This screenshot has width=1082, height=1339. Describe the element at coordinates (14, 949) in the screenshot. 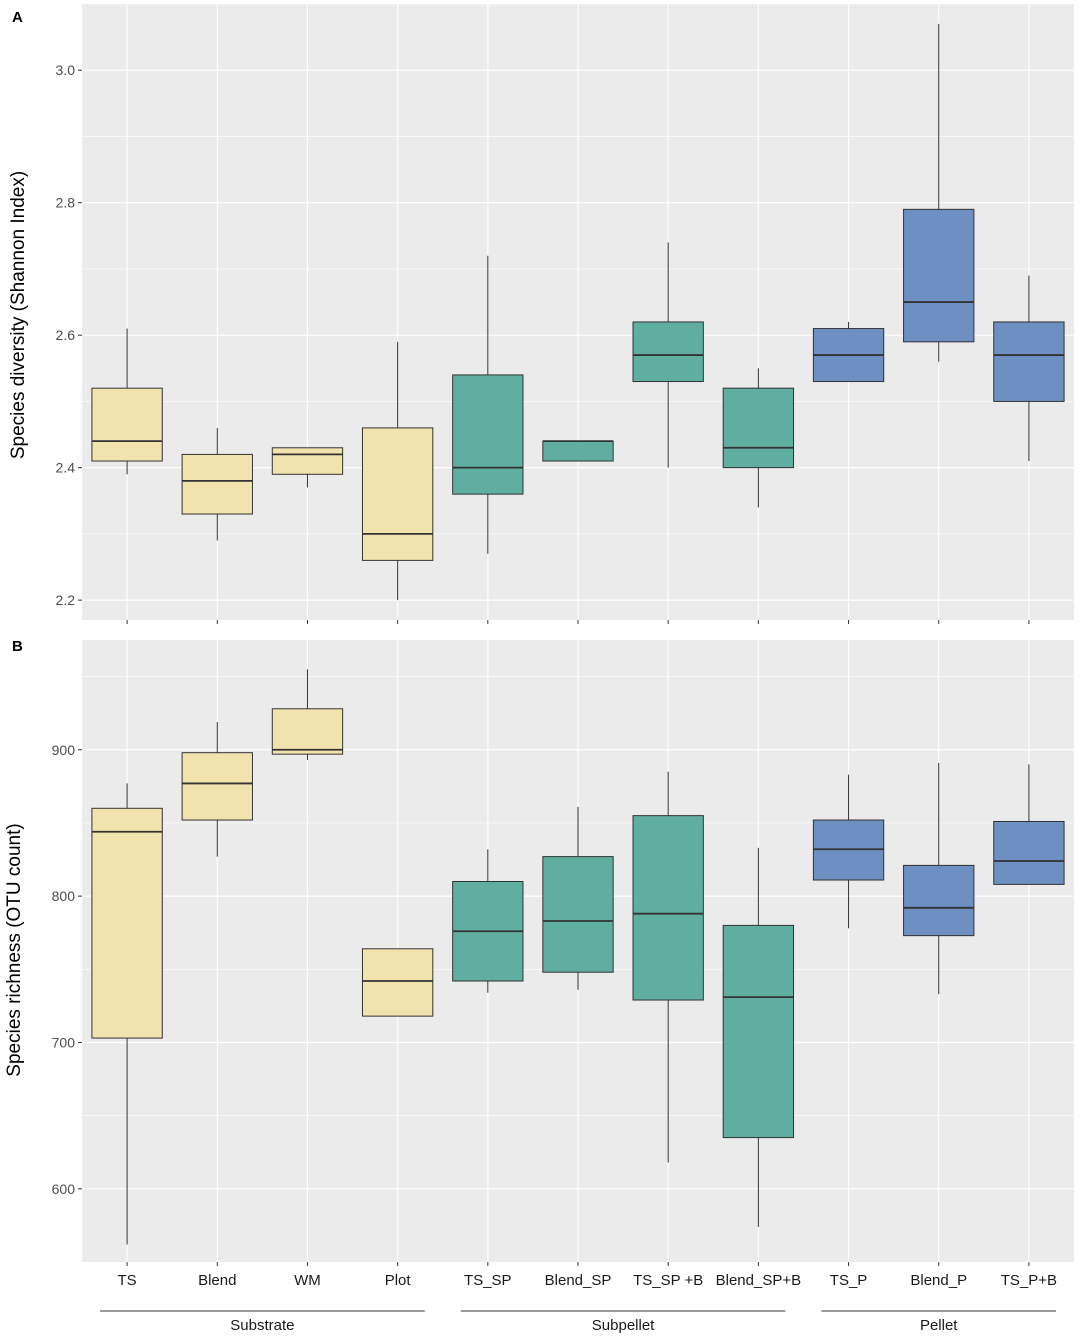

I see `y-axis-label-b: Species richness (OTU count)` at that location.